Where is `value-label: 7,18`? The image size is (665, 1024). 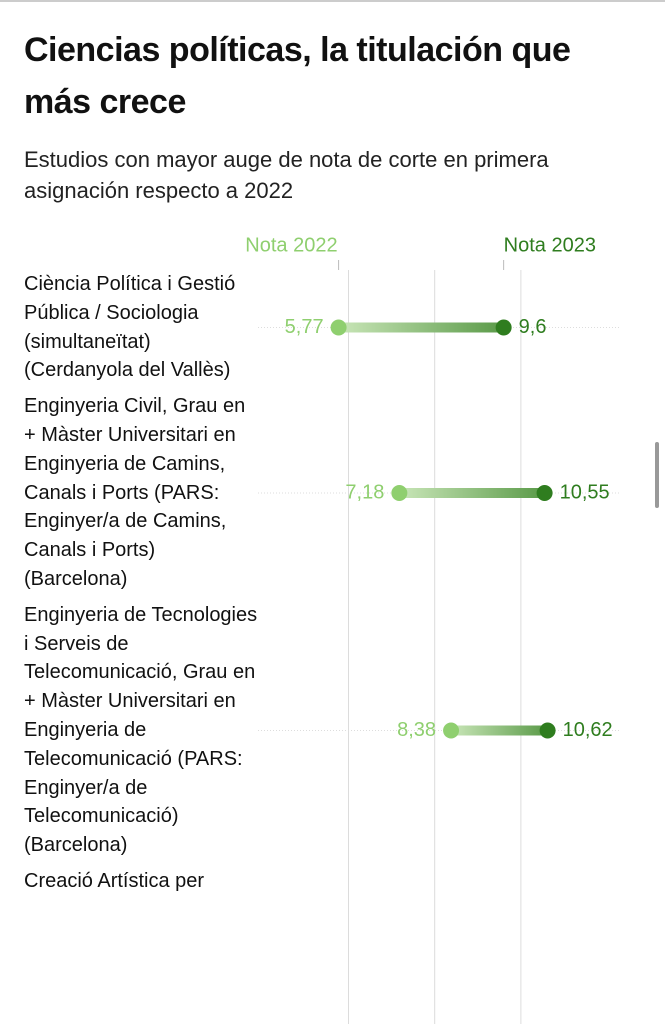 value-label: 7,18 is located at coordinates (364, 492).